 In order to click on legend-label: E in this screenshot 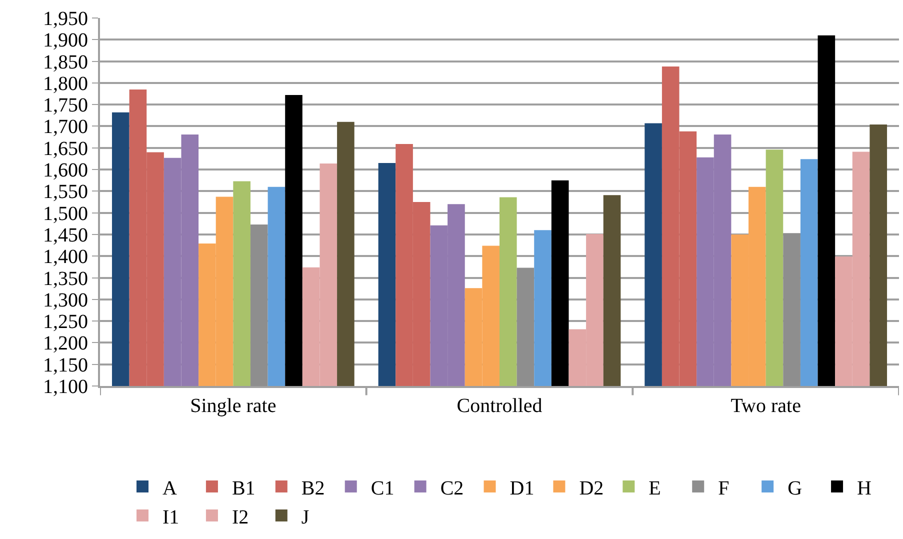, I will do `click(654, 488)`.